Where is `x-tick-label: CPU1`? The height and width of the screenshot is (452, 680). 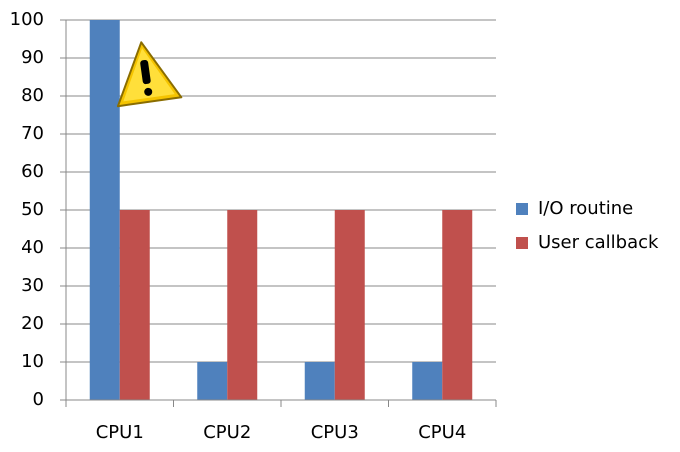 x-tick-label: CPU1 is located at coordinates (120, 432).